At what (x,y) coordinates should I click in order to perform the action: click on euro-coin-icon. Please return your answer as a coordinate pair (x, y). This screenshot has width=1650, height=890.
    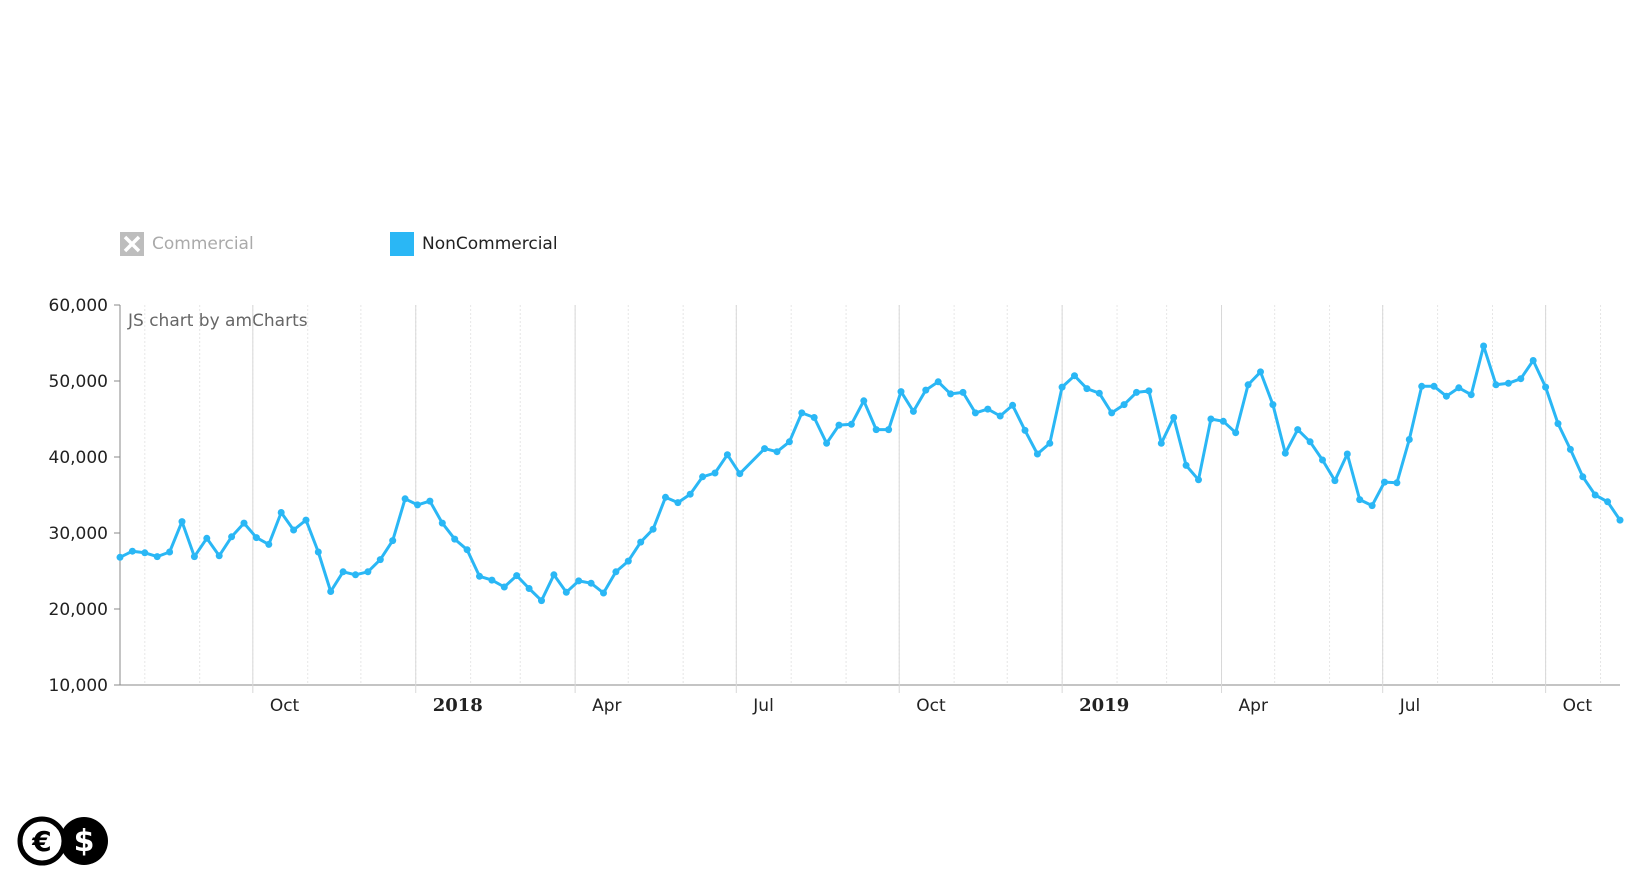
    Looking at the image, I should click on (42, 841).